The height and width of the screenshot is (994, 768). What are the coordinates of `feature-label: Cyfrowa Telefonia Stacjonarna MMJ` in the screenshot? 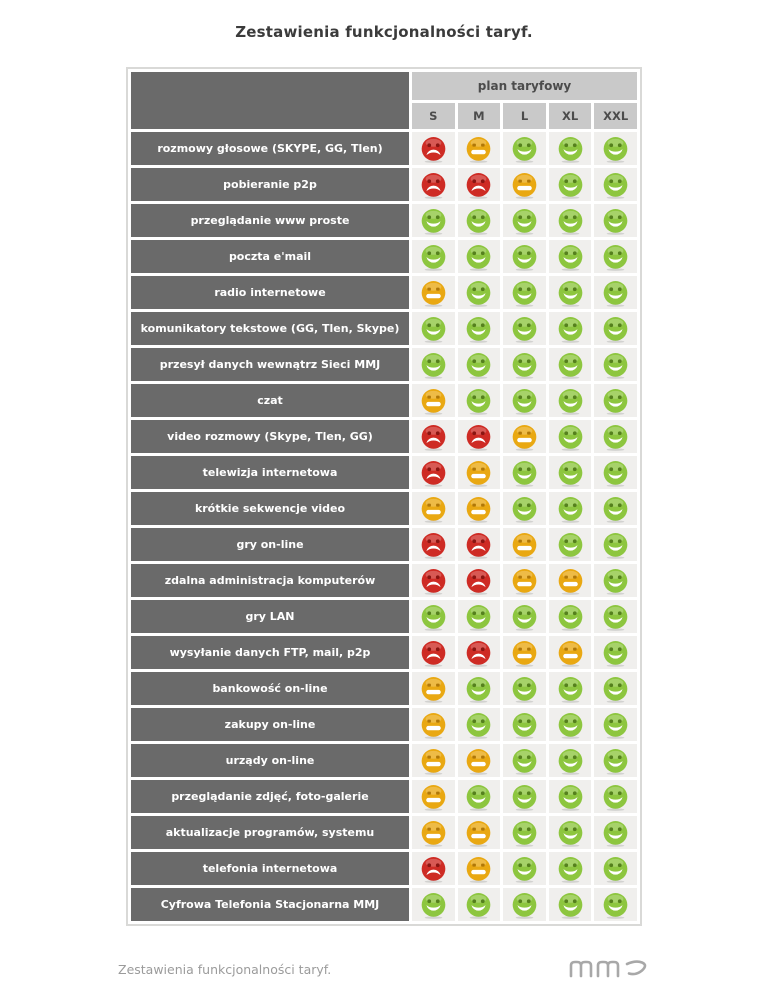 It's located at (270, 904).